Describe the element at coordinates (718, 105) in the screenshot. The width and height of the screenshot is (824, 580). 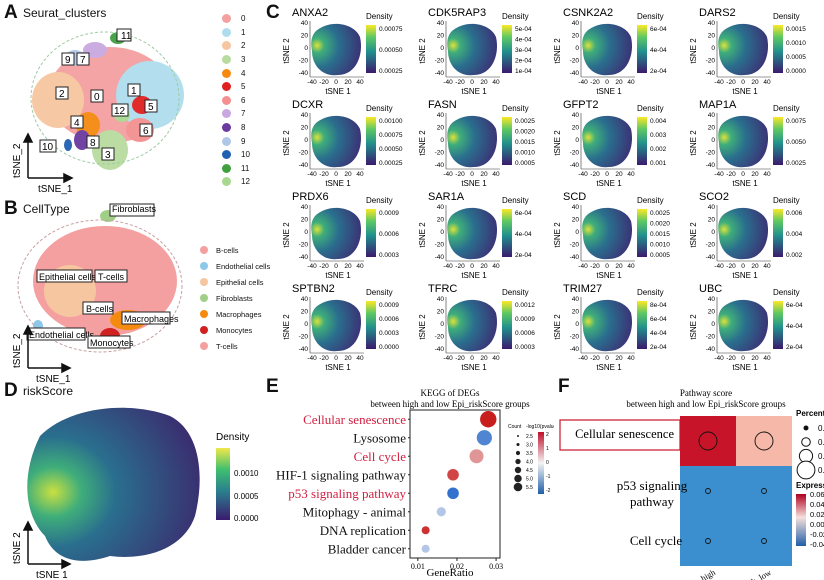
I see `gene-title: MAP1A` at that location.